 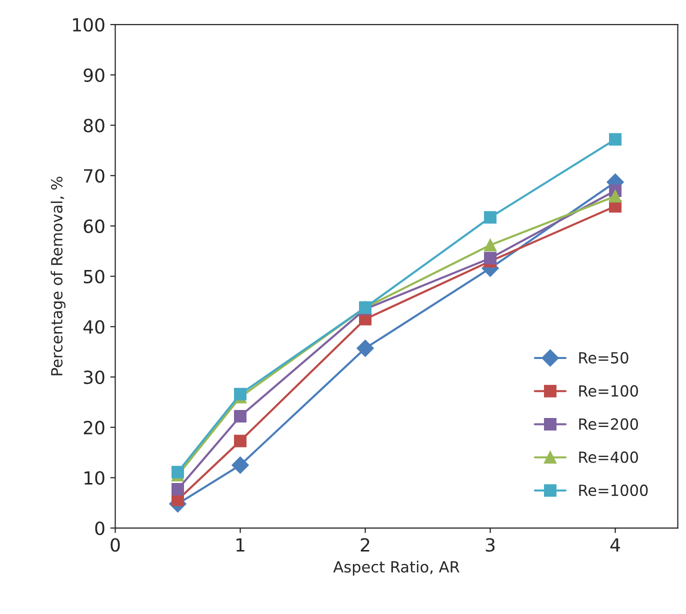 What do you see at coordinates (608, 457) in the screenshot?
I see `legend-label: Re=400` at bounding box center [608, 457].